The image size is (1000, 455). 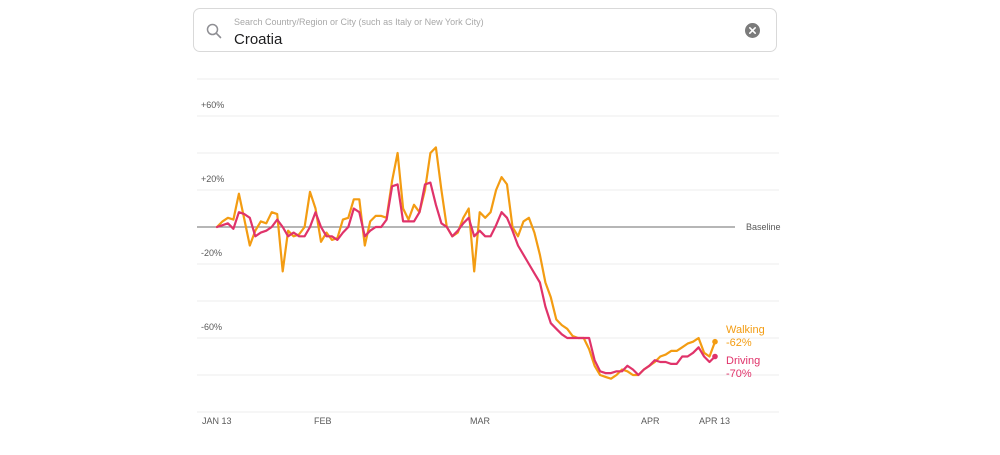 I want to click on x-tick-label: APR, so click(x=650, y=421).